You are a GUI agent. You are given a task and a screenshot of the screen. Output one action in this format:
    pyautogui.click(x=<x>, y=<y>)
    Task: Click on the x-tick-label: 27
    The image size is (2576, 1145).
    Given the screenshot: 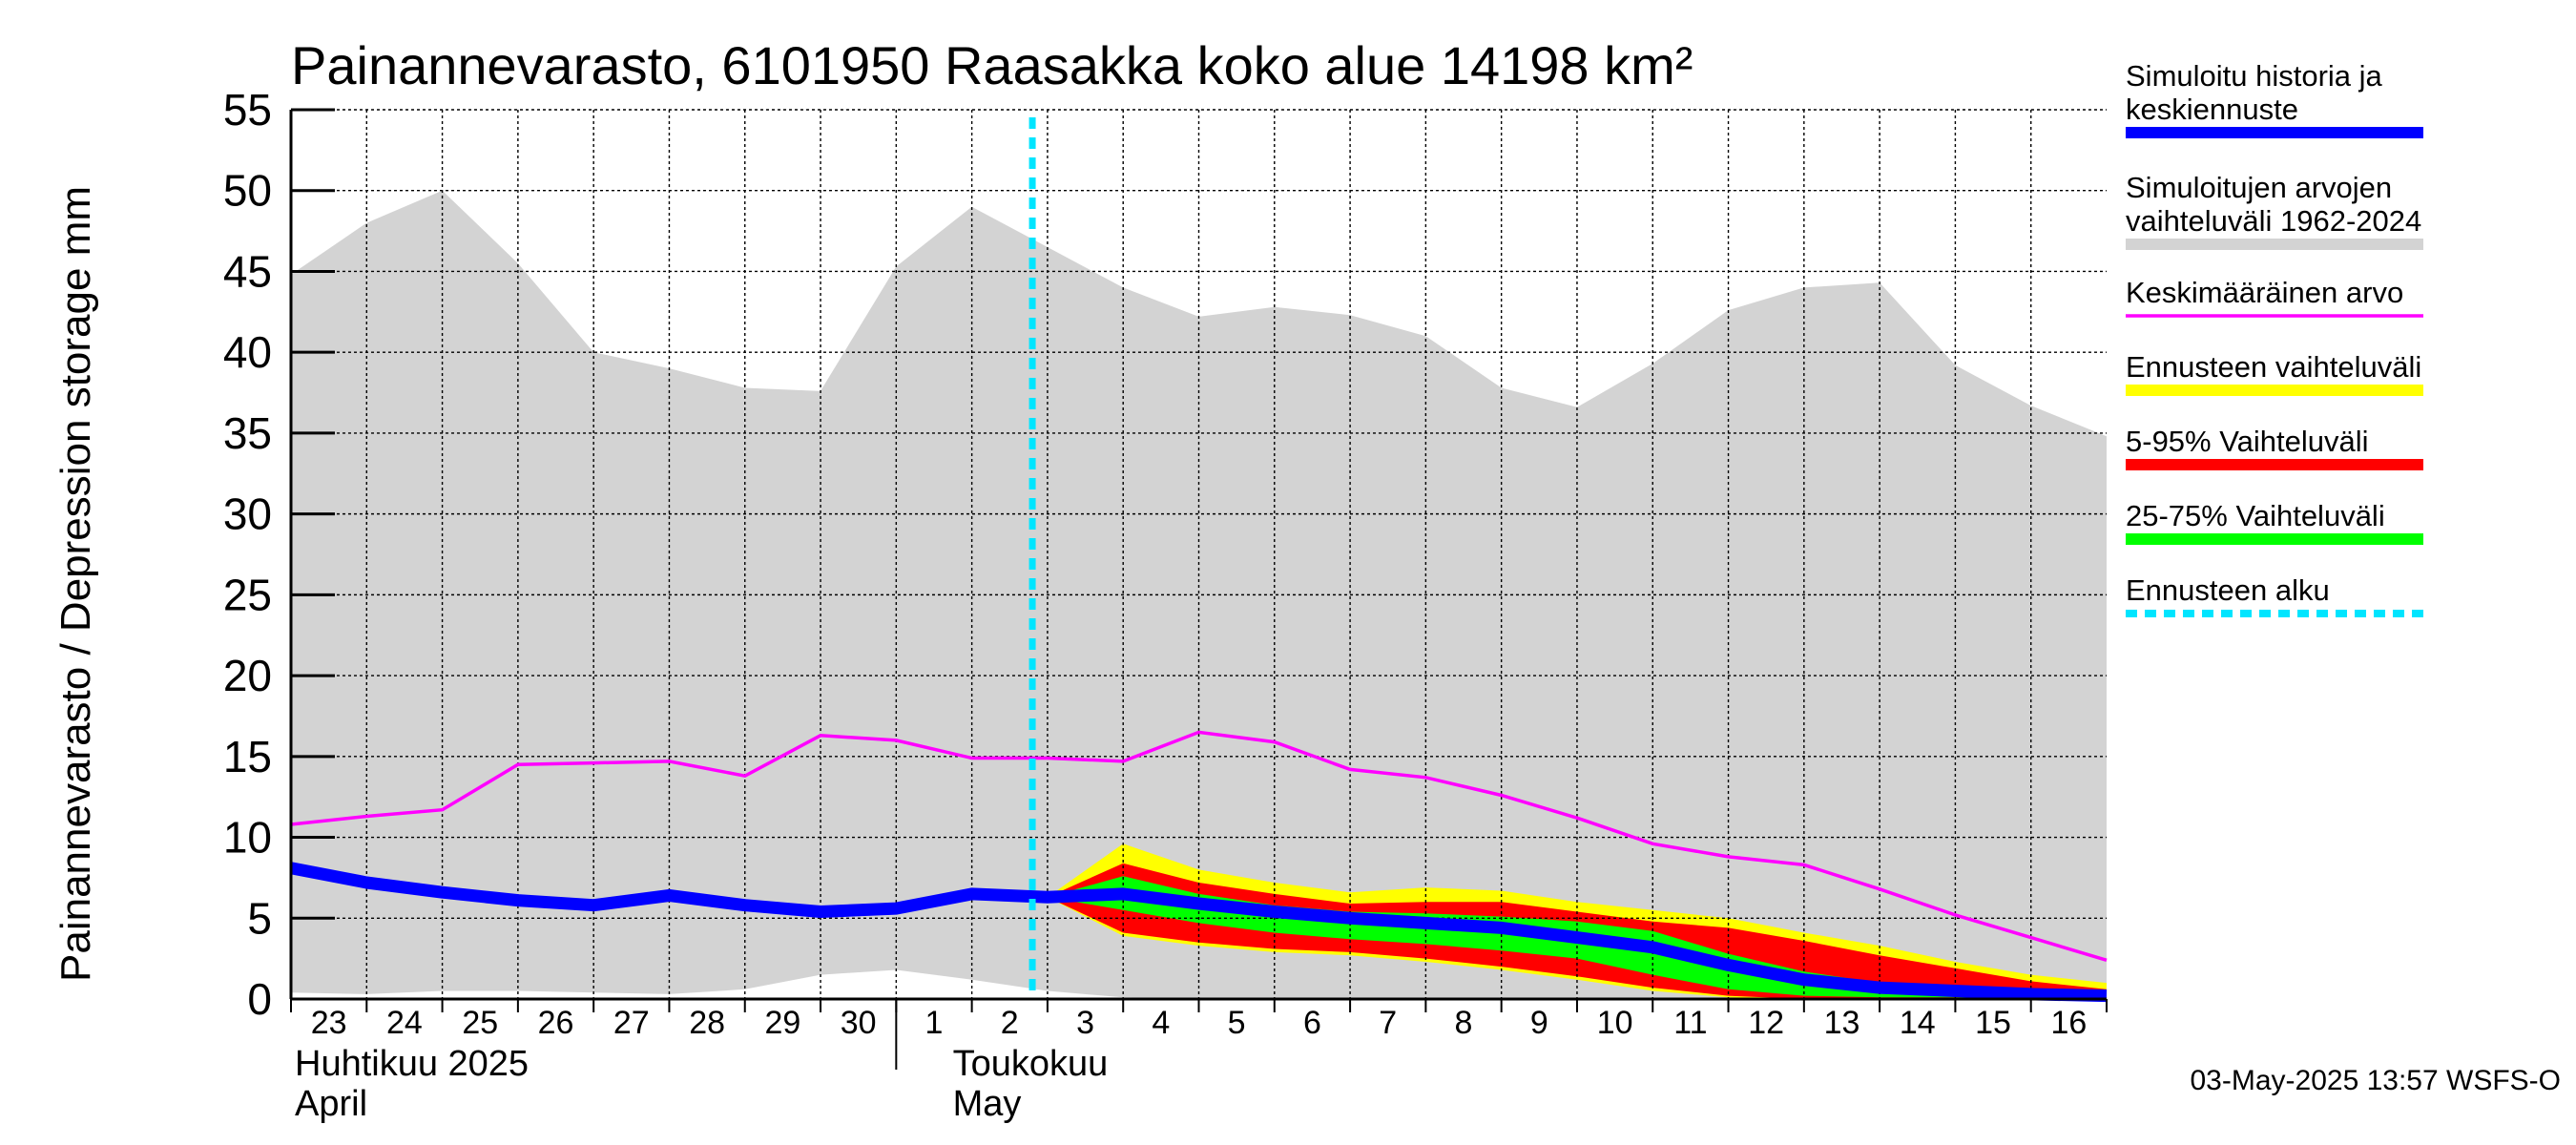 What is the action you would take?
    pyautogui.click(x=631, y=1023)
    